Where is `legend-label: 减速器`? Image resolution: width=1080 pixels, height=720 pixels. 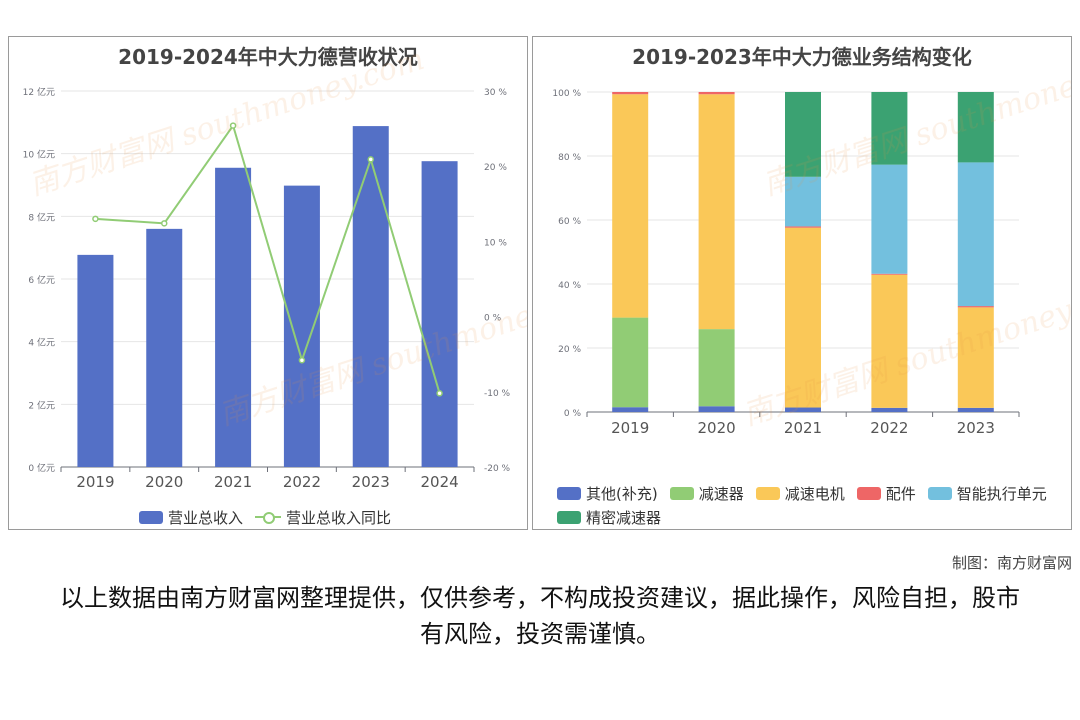 legend-label: 减速器 is located at coordinates (721, 493).